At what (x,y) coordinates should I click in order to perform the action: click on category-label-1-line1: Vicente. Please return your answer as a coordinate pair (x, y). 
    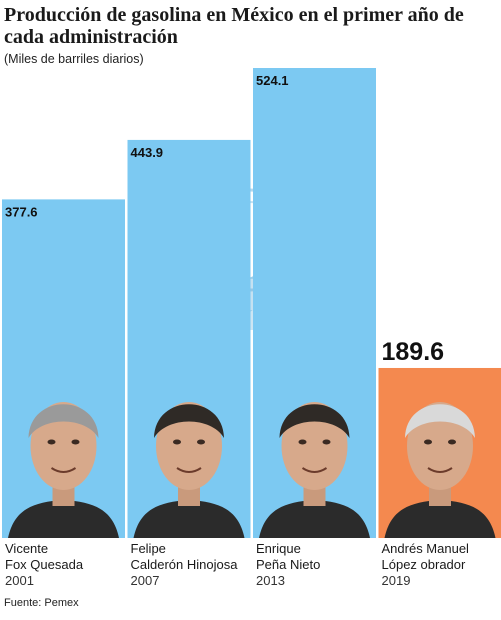
    Looking at the image, I should click on (26, 548).